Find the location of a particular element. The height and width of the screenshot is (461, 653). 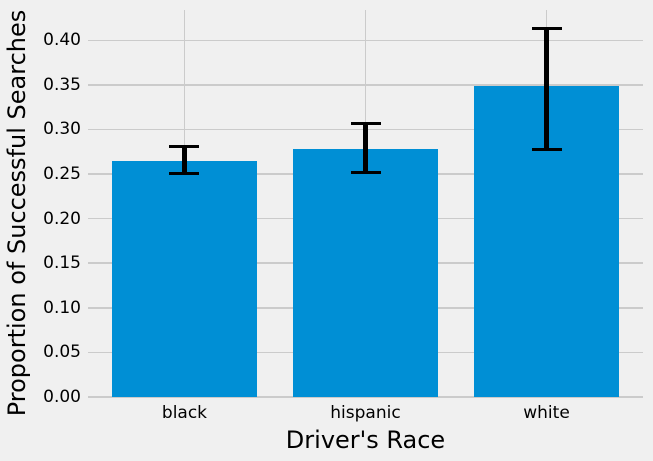

bar-black is located at coordinates (184, 278).